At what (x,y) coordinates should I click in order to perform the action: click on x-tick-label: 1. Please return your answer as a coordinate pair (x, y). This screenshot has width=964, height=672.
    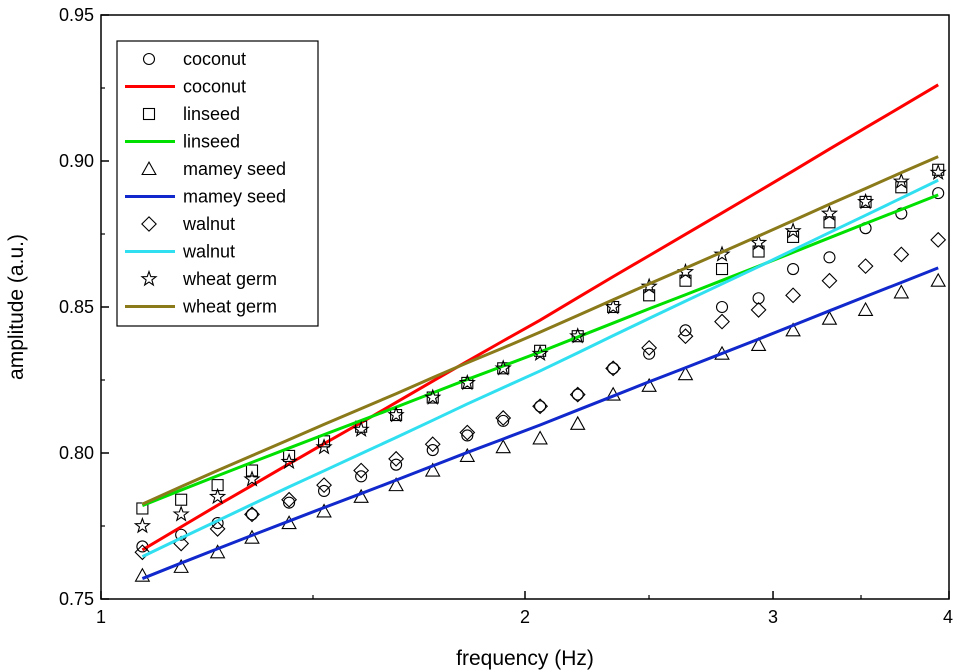
    Looking at the image, I should click on (101, 617).